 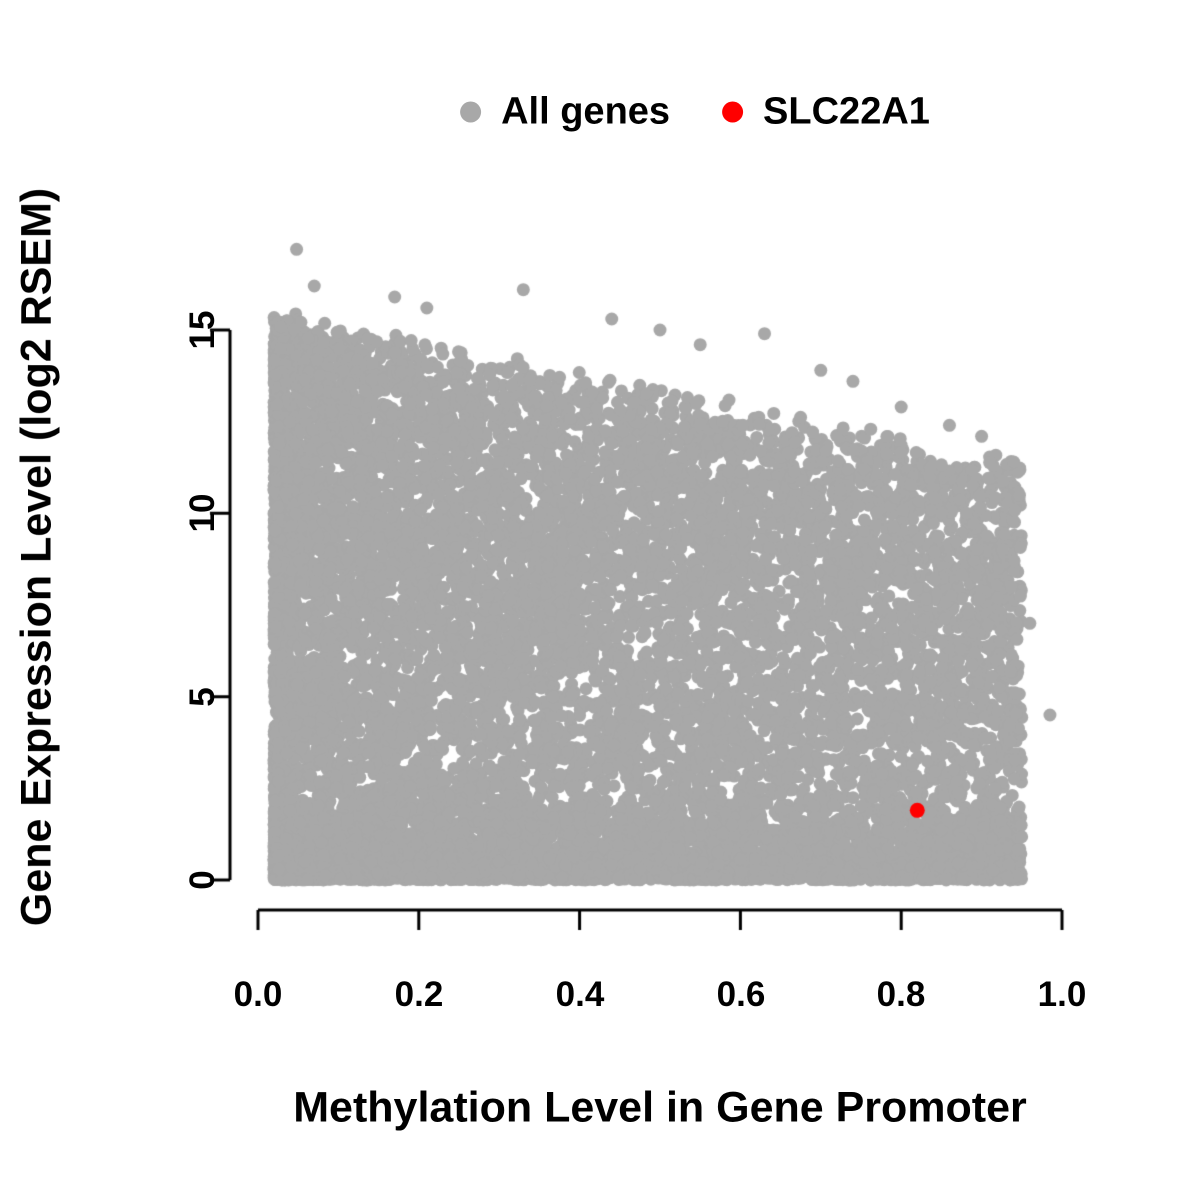 I want to click on x-tick-label: 0.6, so click(x=741, y=994).